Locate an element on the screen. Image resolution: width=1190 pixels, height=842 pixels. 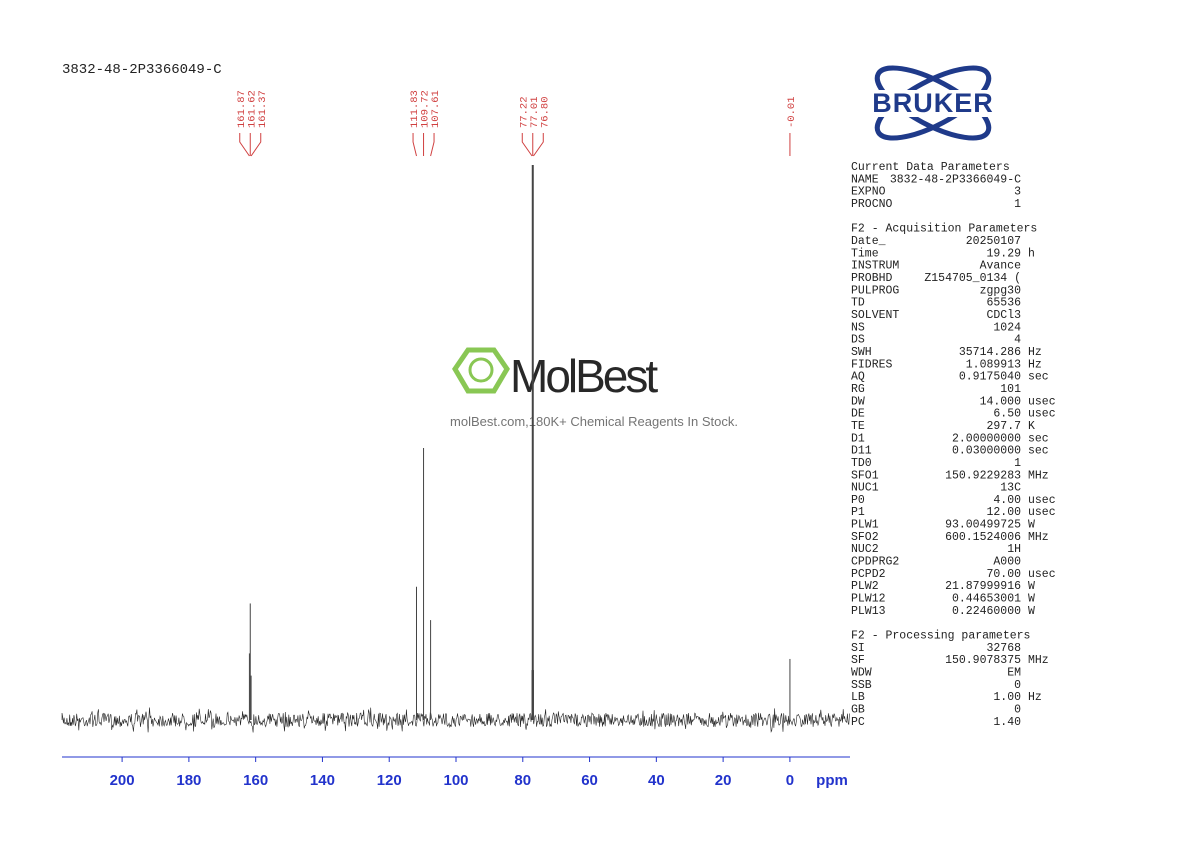
peak-label: 77.01 is located at coordinates (535, 112).